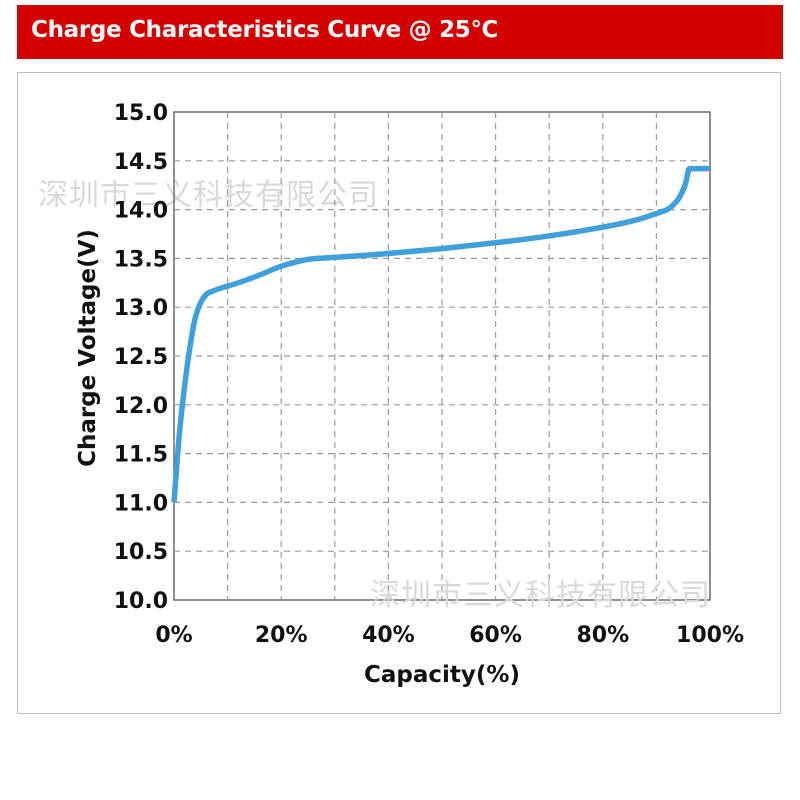  I want to click on y-tick-label: 11.5, so click(141, 455).